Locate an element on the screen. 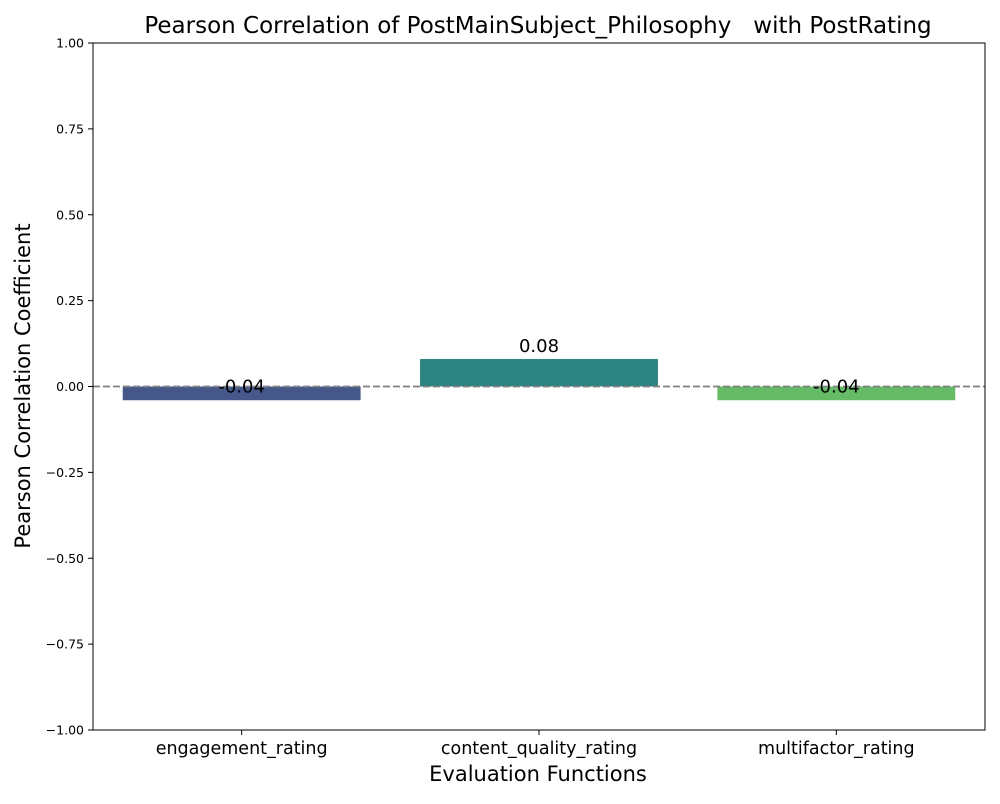 Image resolution: width=1000 pixels, height=804 pixels. x-tick-label: engagement_rating is located at coordinates (242, 749).